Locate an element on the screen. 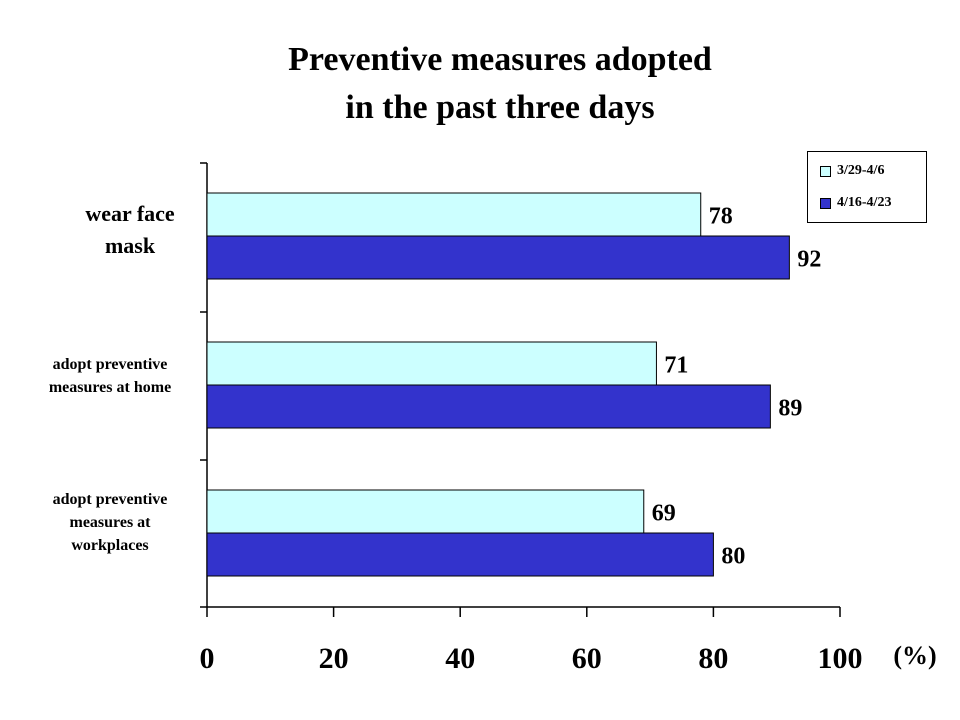 This screenshot has height=720, width=960. x-tick-label-60: 60 is located at coordinates (587, 658).